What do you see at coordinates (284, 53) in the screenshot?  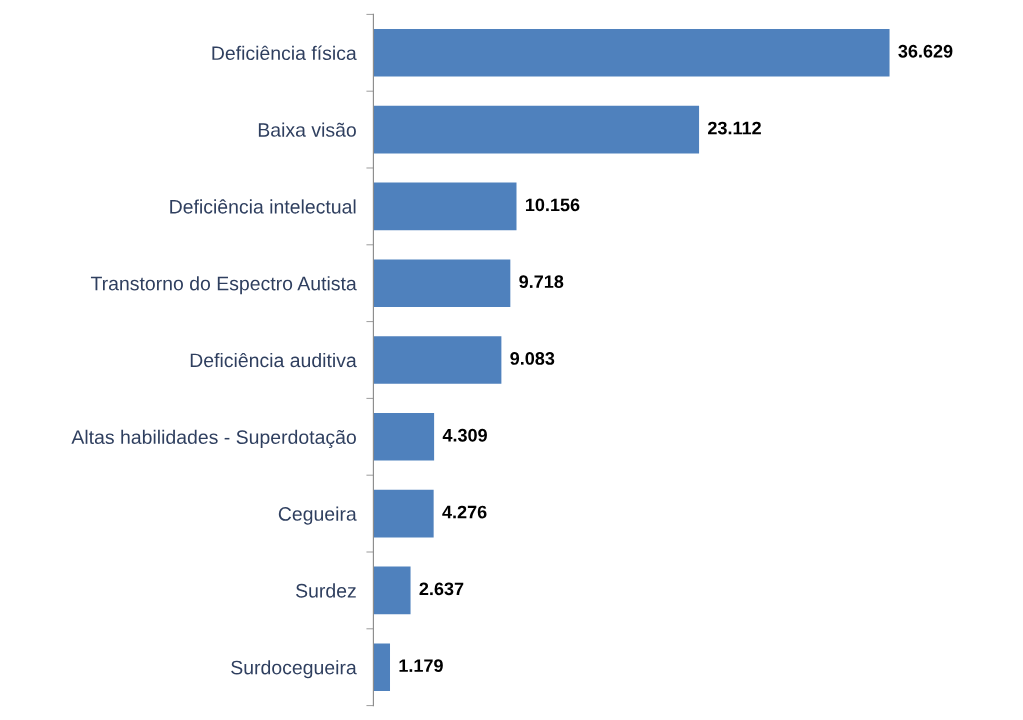 I see `y-tick-label: Deficiência física` at bounding box center [284, 53].